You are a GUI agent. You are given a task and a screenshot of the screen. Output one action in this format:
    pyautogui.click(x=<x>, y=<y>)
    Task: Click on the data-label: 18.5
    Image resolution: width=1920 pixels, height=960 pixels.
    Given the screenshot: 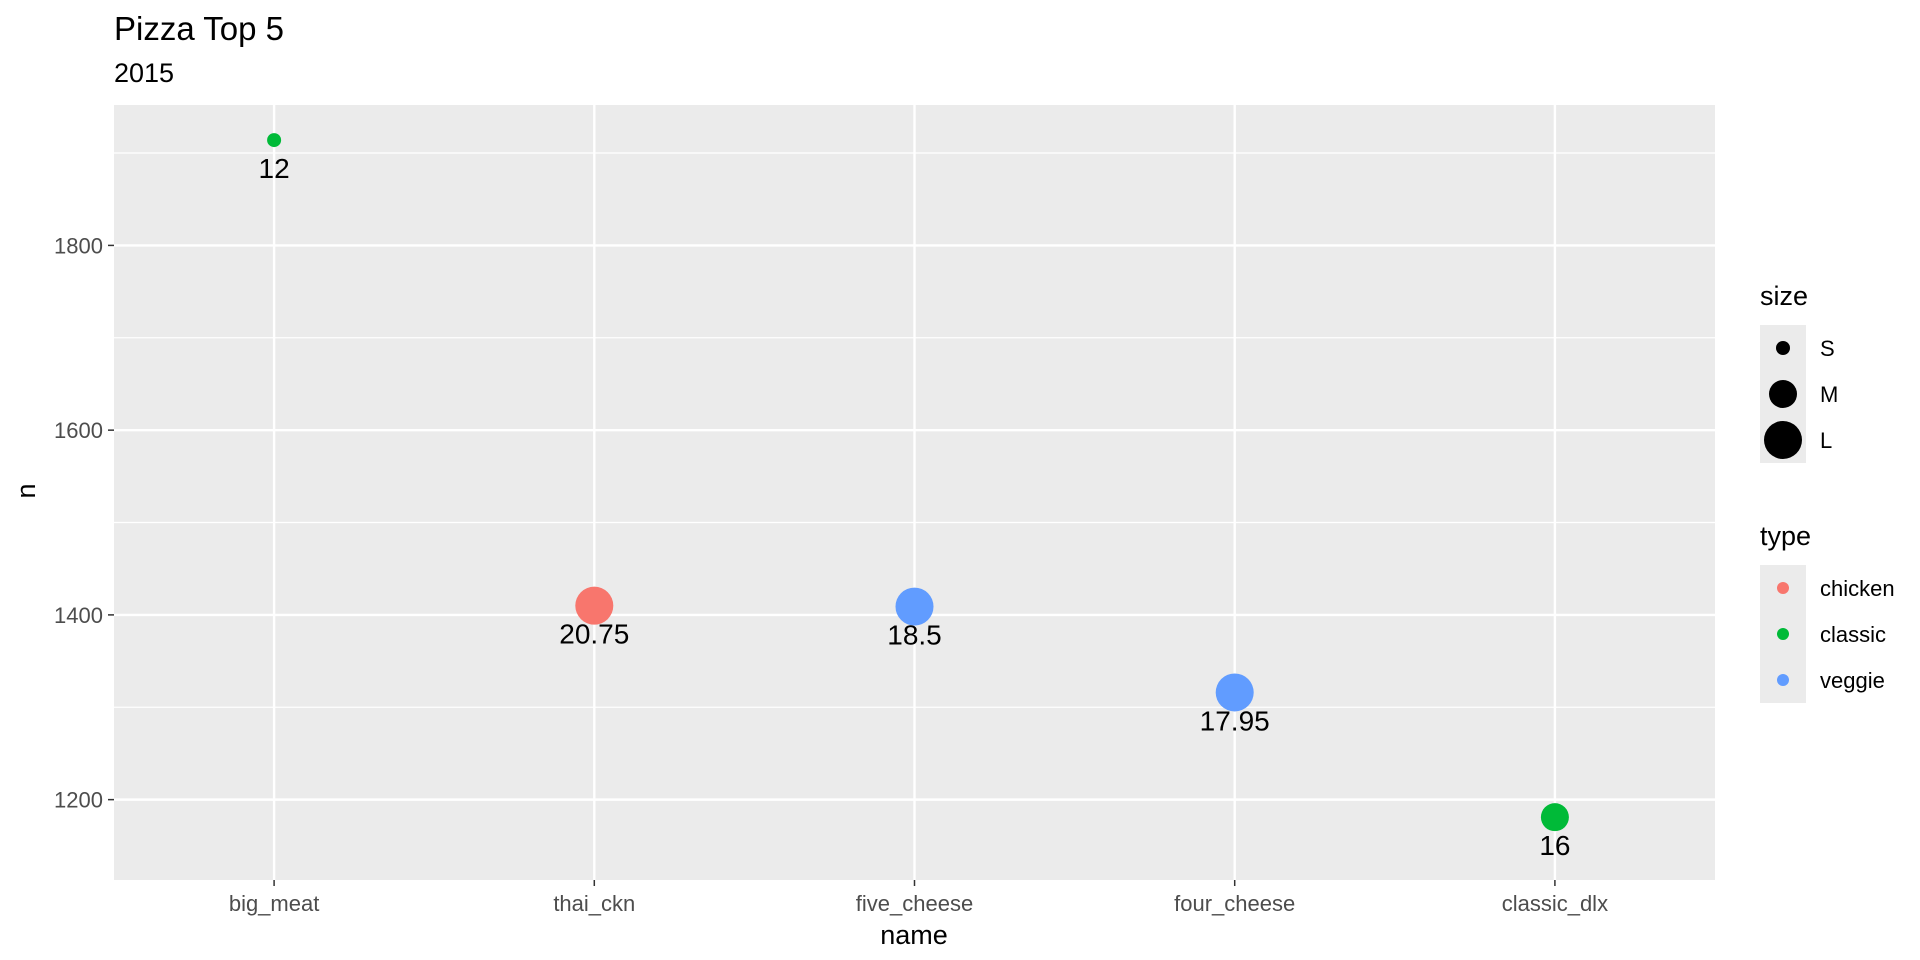 What is the action you would take?
    pyautogui.click(x=914, y=635)
    